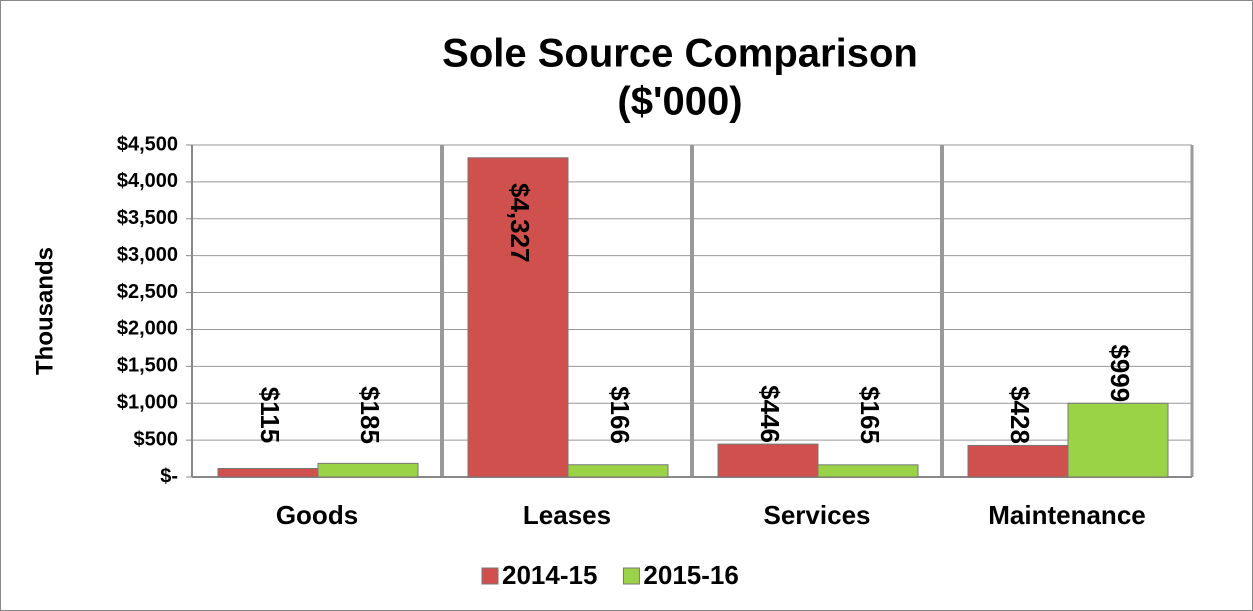  What do you see at coordinates (690, 575) in the screenshot?
I see `legend-label: 2015-16` at bounding box center [690, 575].